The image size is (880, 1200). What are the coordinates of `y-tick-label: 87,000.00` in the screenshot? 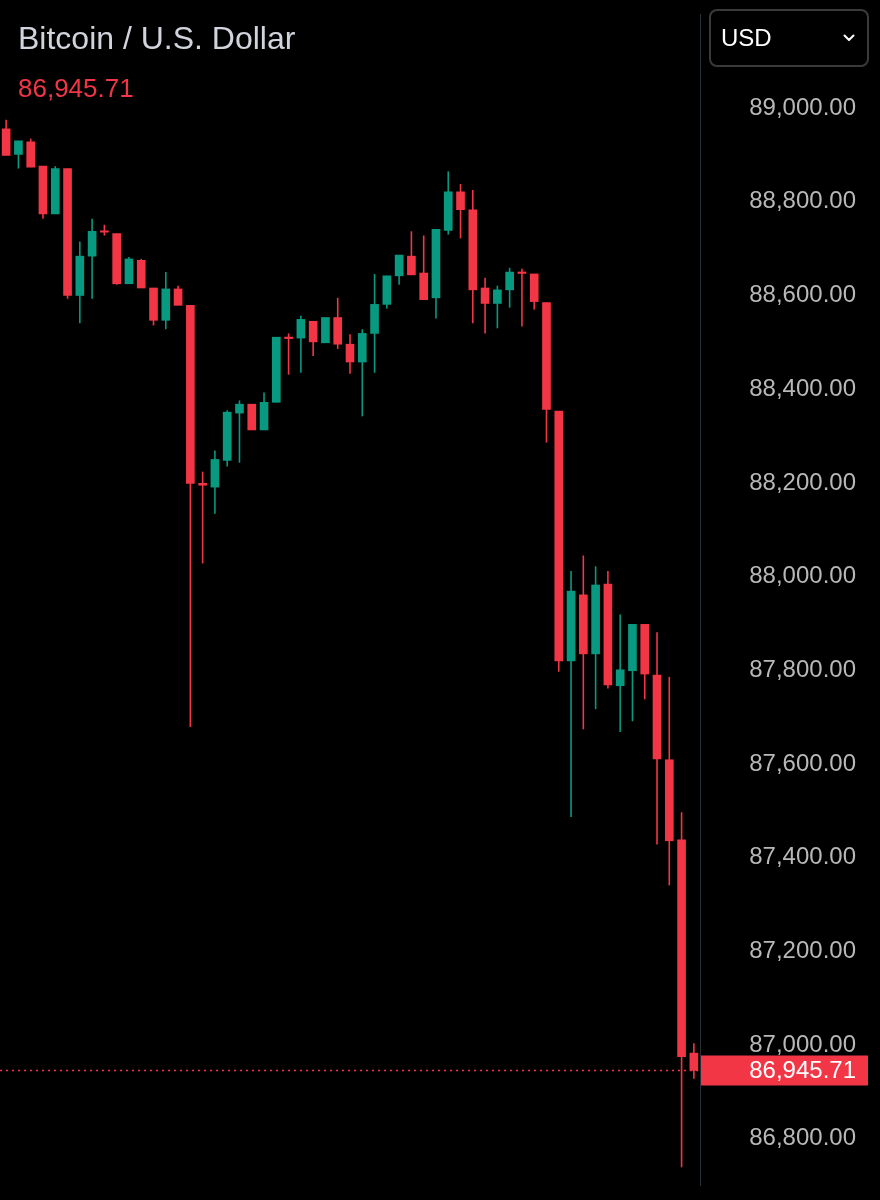 It's located at (802, 1043).